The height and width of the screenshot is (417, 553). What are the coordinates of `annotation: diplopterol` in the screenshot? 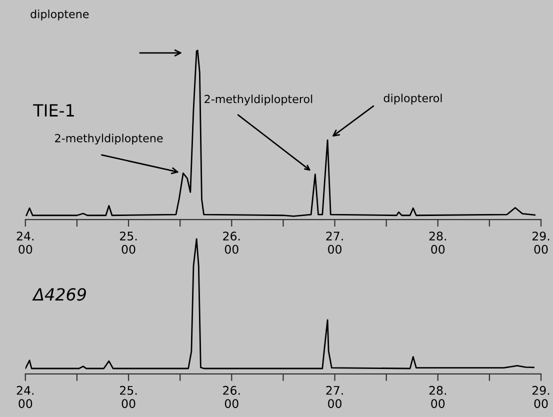 It's located at (413, 99).